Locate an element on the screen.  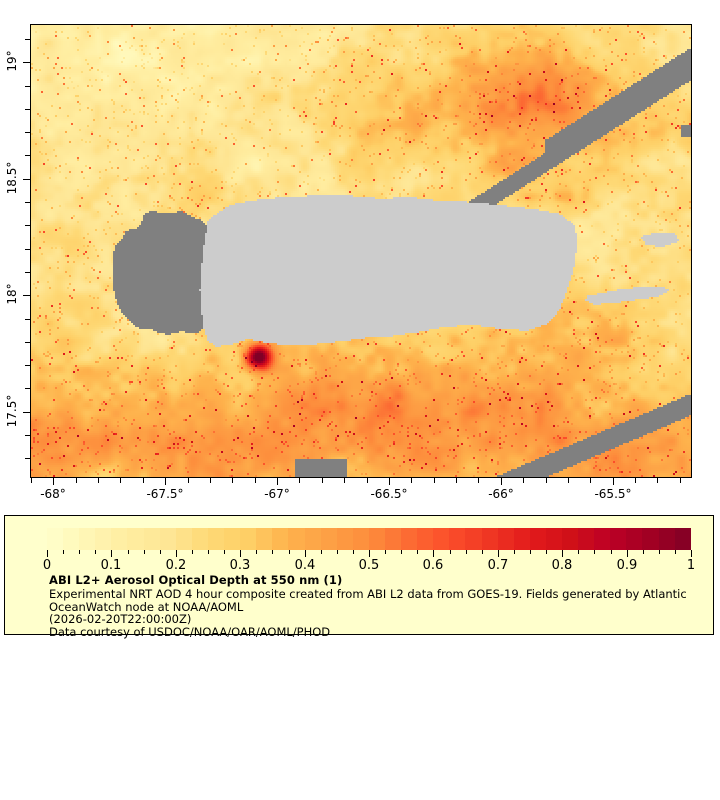
colorbar-tick-label: 0.7 is located at coordinates (498, 565).